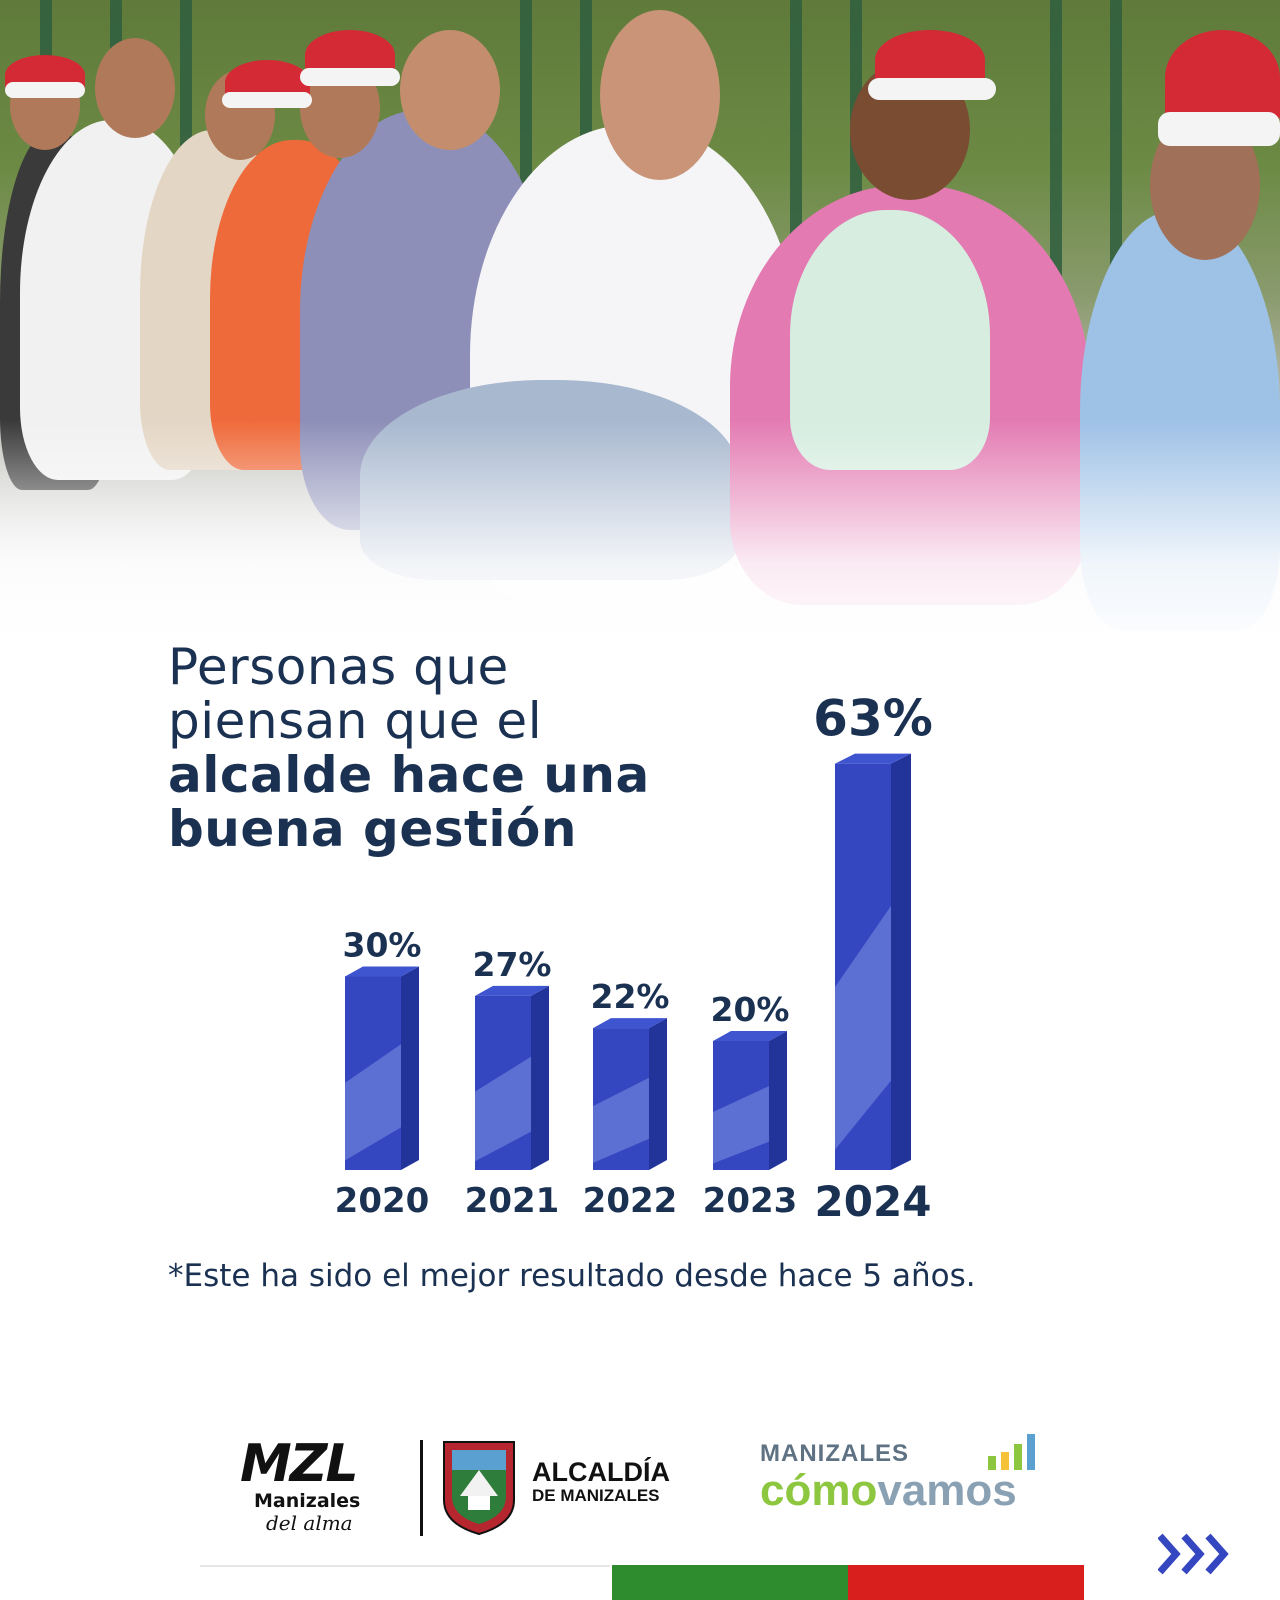 Image resolution: width=1280 pixels, height=1600 pixels. What do you see at coordinates (405, 1566) in the screenshot?
I see `footer-line` at bounding box center [405, 1566].